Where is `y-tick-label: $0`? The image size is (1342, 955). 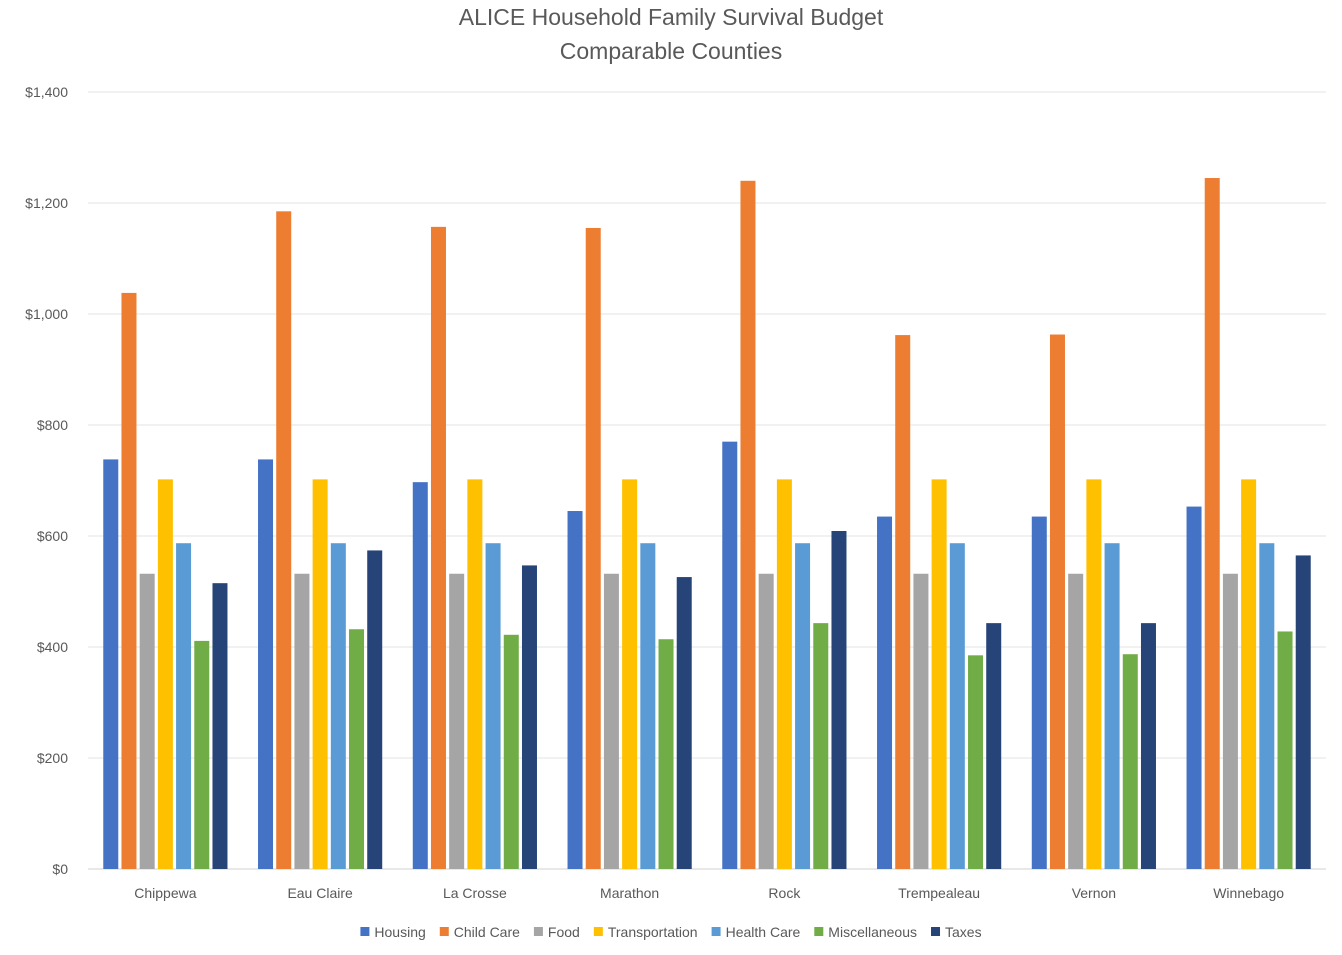
y-tick-label: $0 is located at coordinates (60, 869).